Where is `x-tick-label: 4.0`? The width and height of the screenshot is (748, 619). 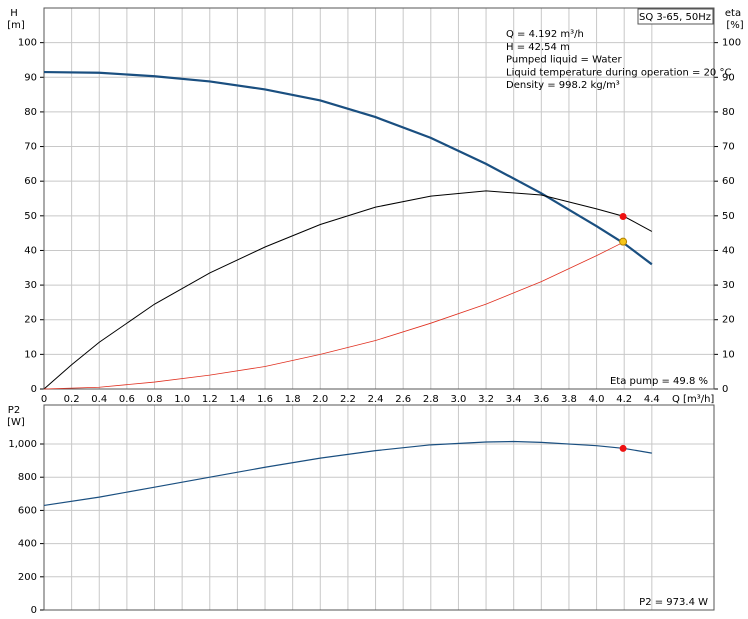 x-tick-label: 4.0 is located at coordinates (597, 399).